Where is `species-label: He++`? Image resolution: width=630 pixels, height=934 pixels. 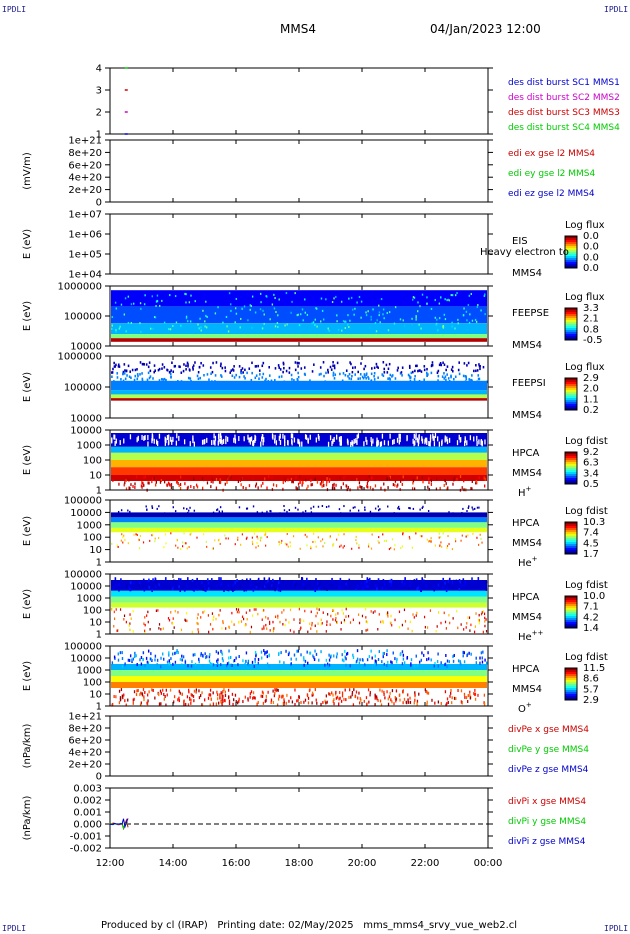
species-label: He++ is located at coordinates (531, 636).